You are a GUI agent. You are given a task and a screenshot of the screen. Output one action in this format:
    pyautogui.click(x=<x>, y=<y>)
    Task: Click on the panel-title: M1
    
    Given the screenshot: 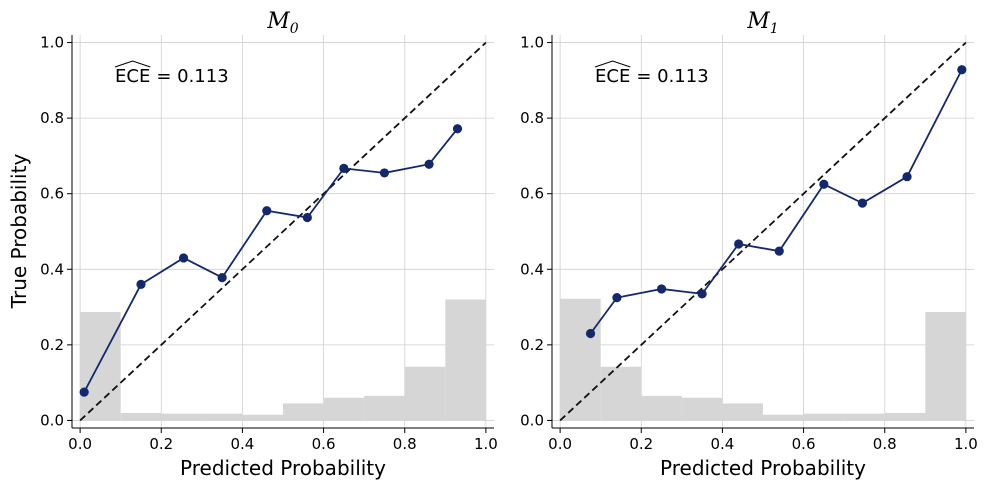 What is the action you would take?
    pyautogui.click(x=762, y=23)
    